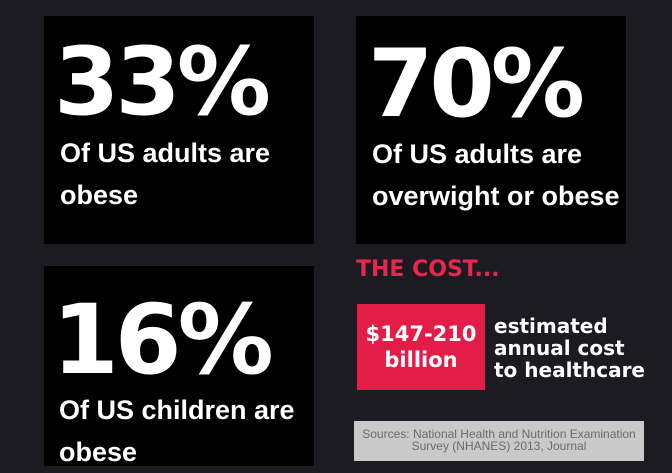  I want to click on stat-value: 33%, so click(162, 82).